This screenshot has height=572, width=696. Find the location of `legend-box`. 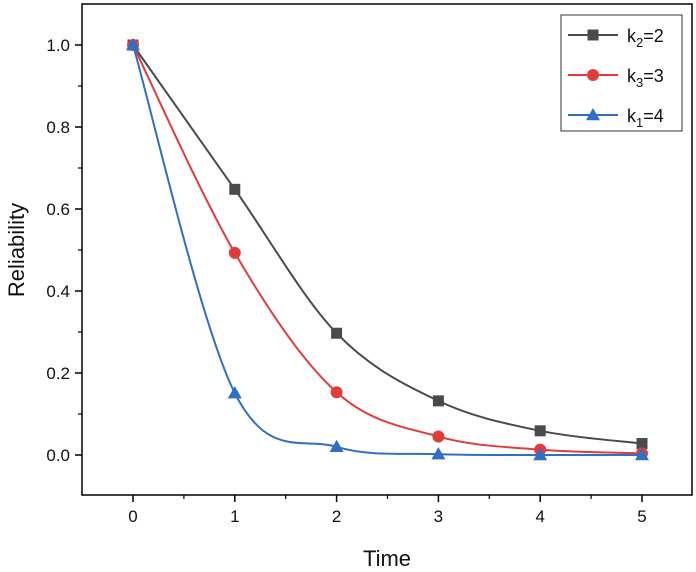

legend-box is located at coordinates (621, 73).